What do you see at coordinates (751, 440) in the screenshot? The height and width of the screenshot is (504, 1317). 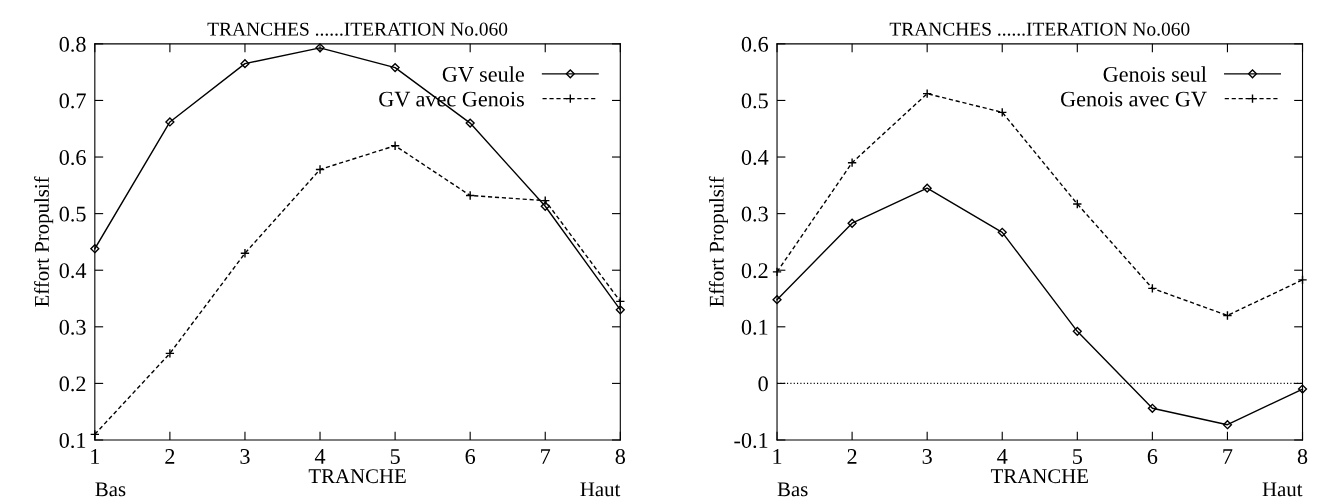 I see `y-tick-label: -0.1` at bounding box center [751, 440].